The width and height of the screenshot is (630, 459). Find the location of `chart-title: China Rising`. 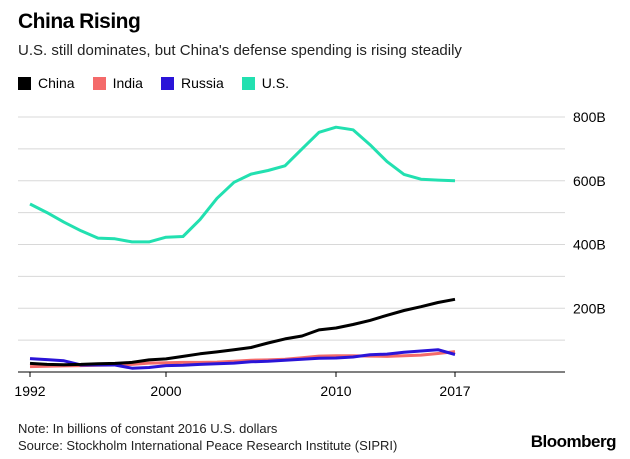

chart-title: China Rising is located at coordinates (79, 21).